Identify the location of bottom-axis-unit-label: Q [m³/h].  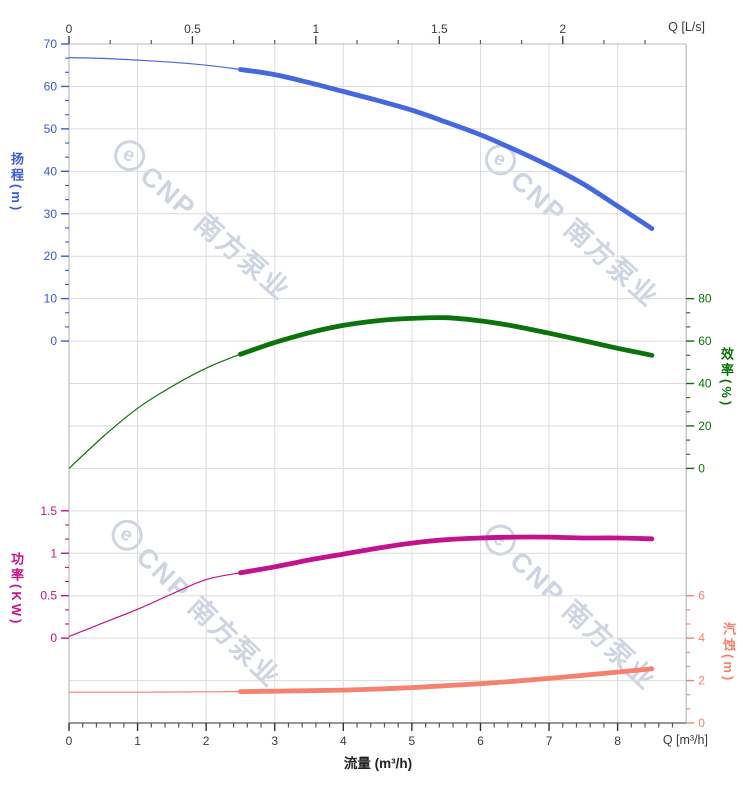
(685, 740).